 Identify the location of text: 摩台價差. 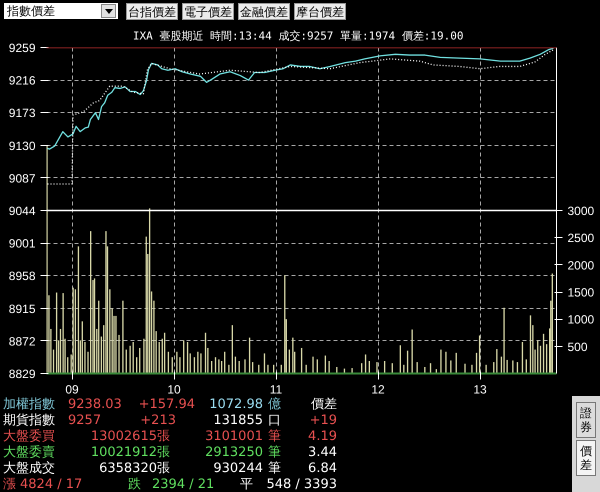
(320, 11).